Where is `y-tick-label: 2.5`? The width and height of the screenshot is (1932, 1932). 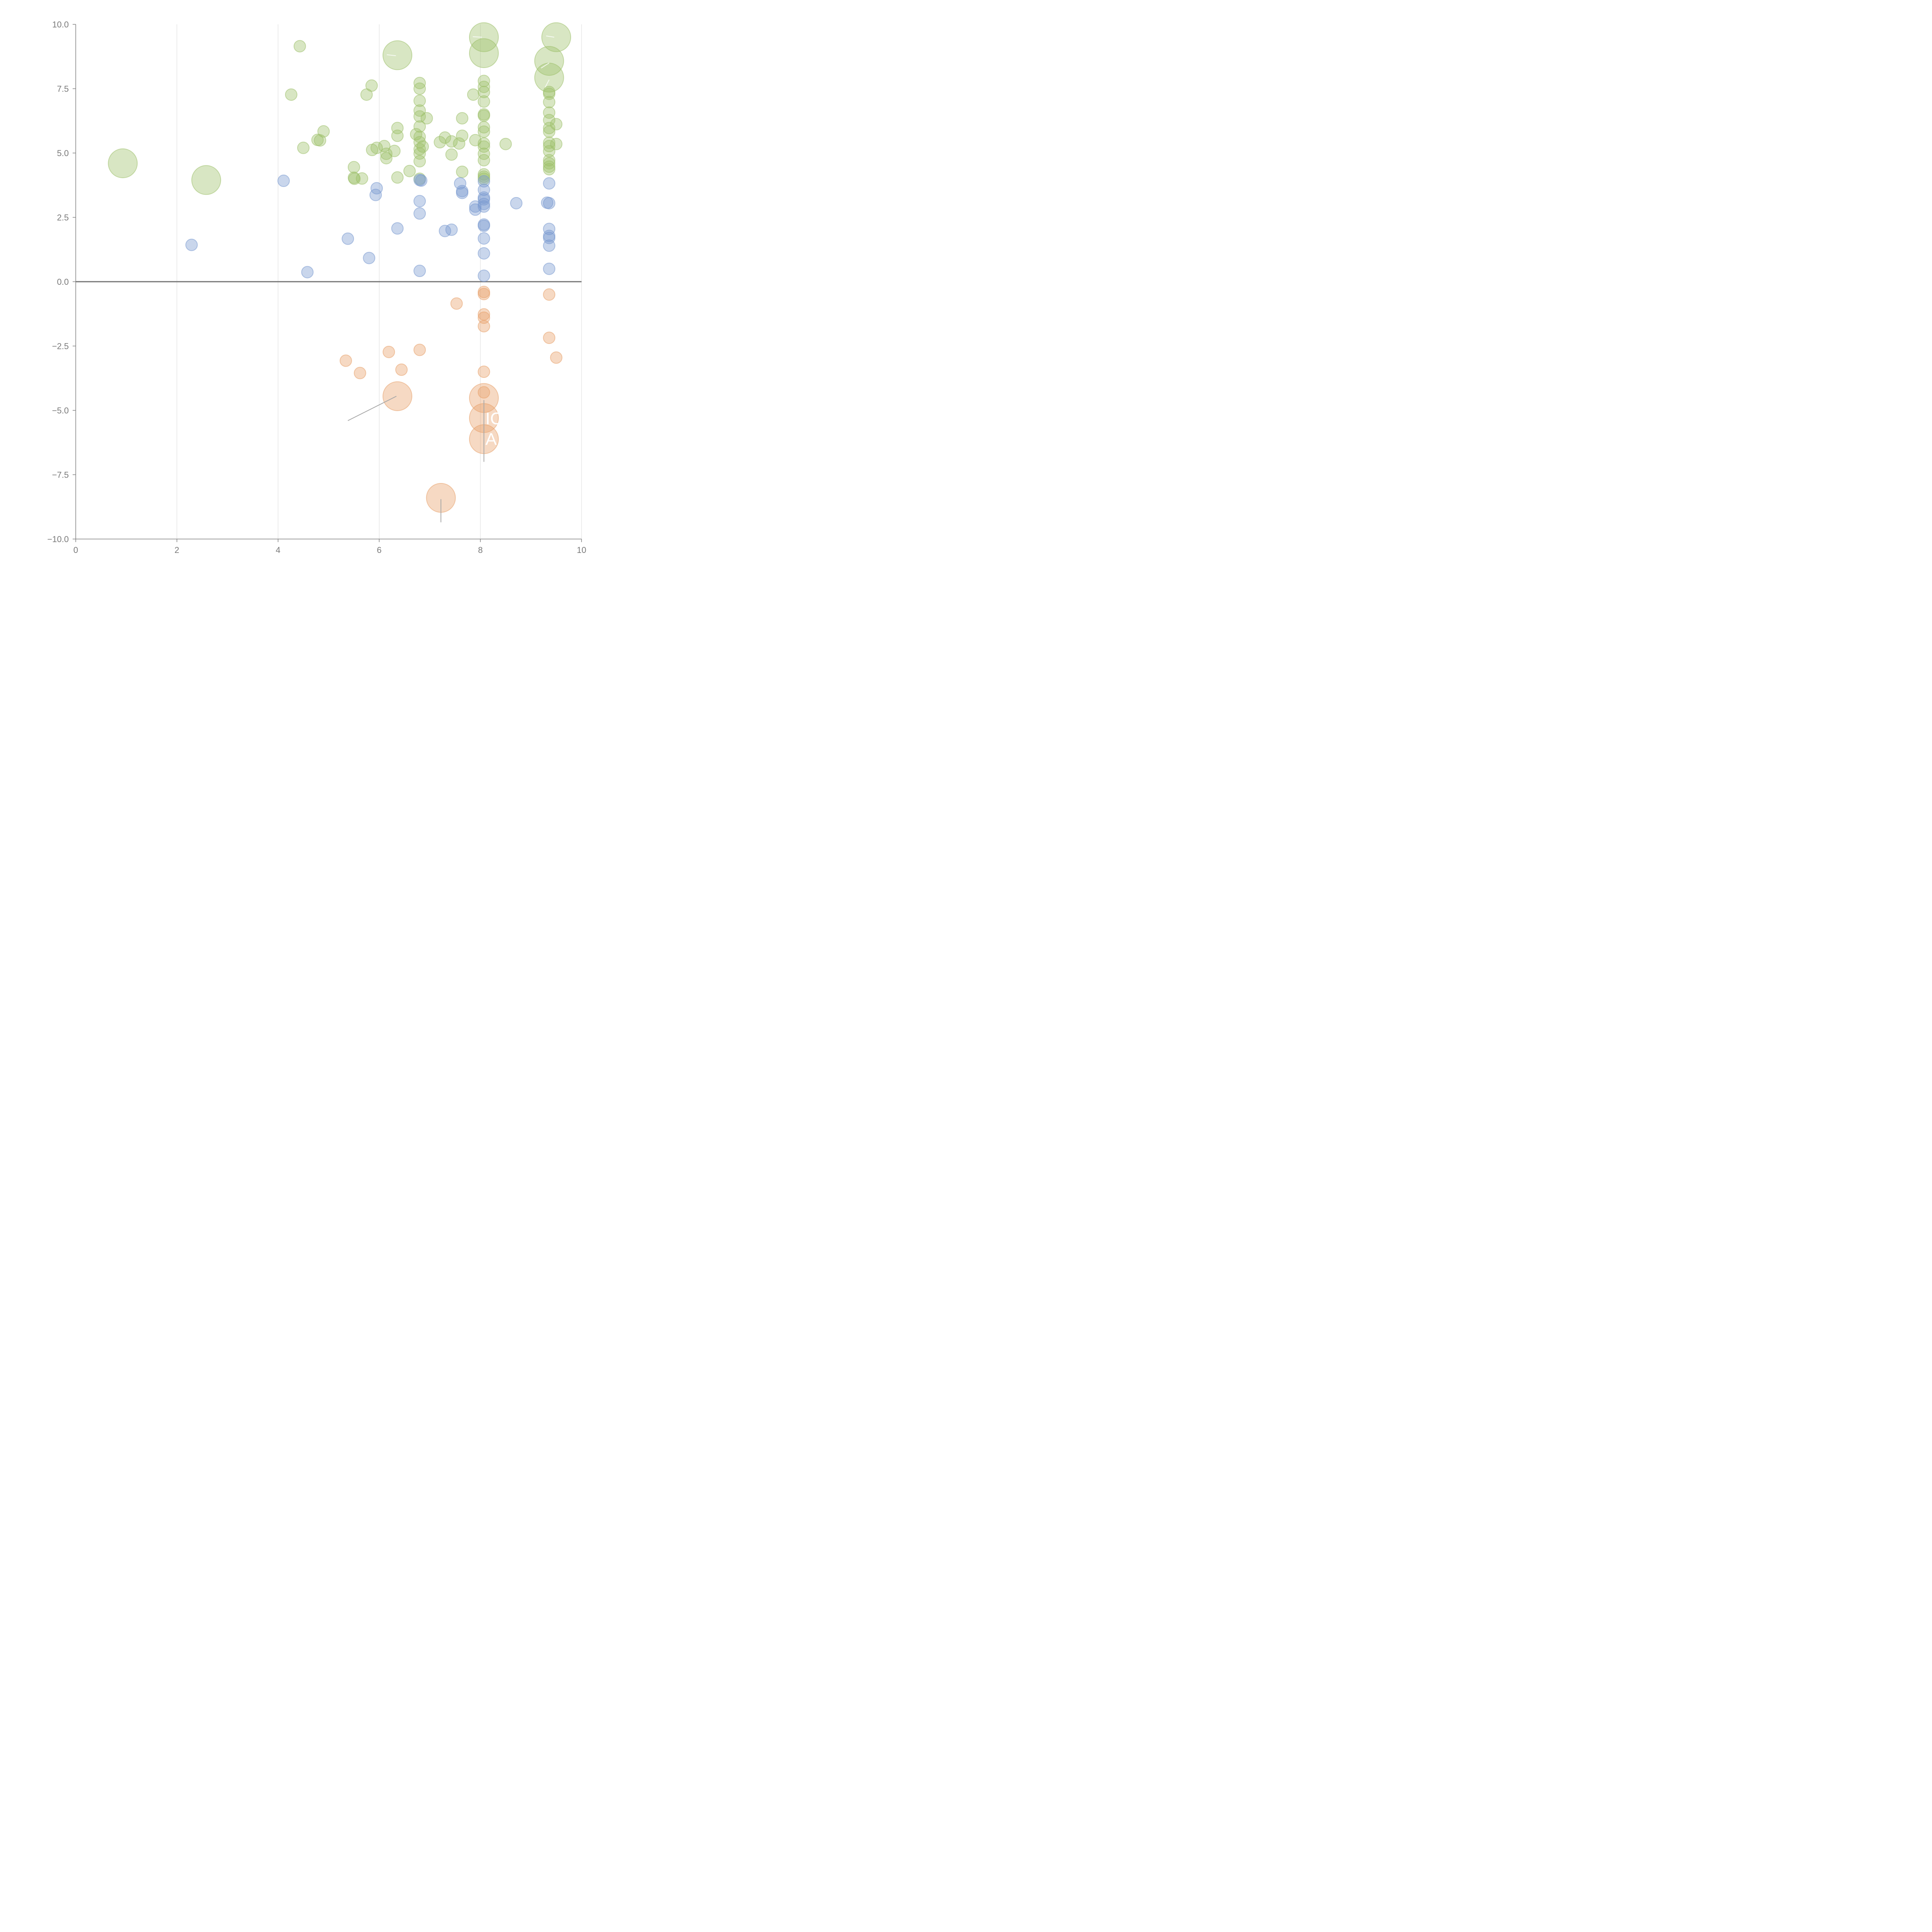 y-tick-label: 2.5 is located at coordinates (63, 218).